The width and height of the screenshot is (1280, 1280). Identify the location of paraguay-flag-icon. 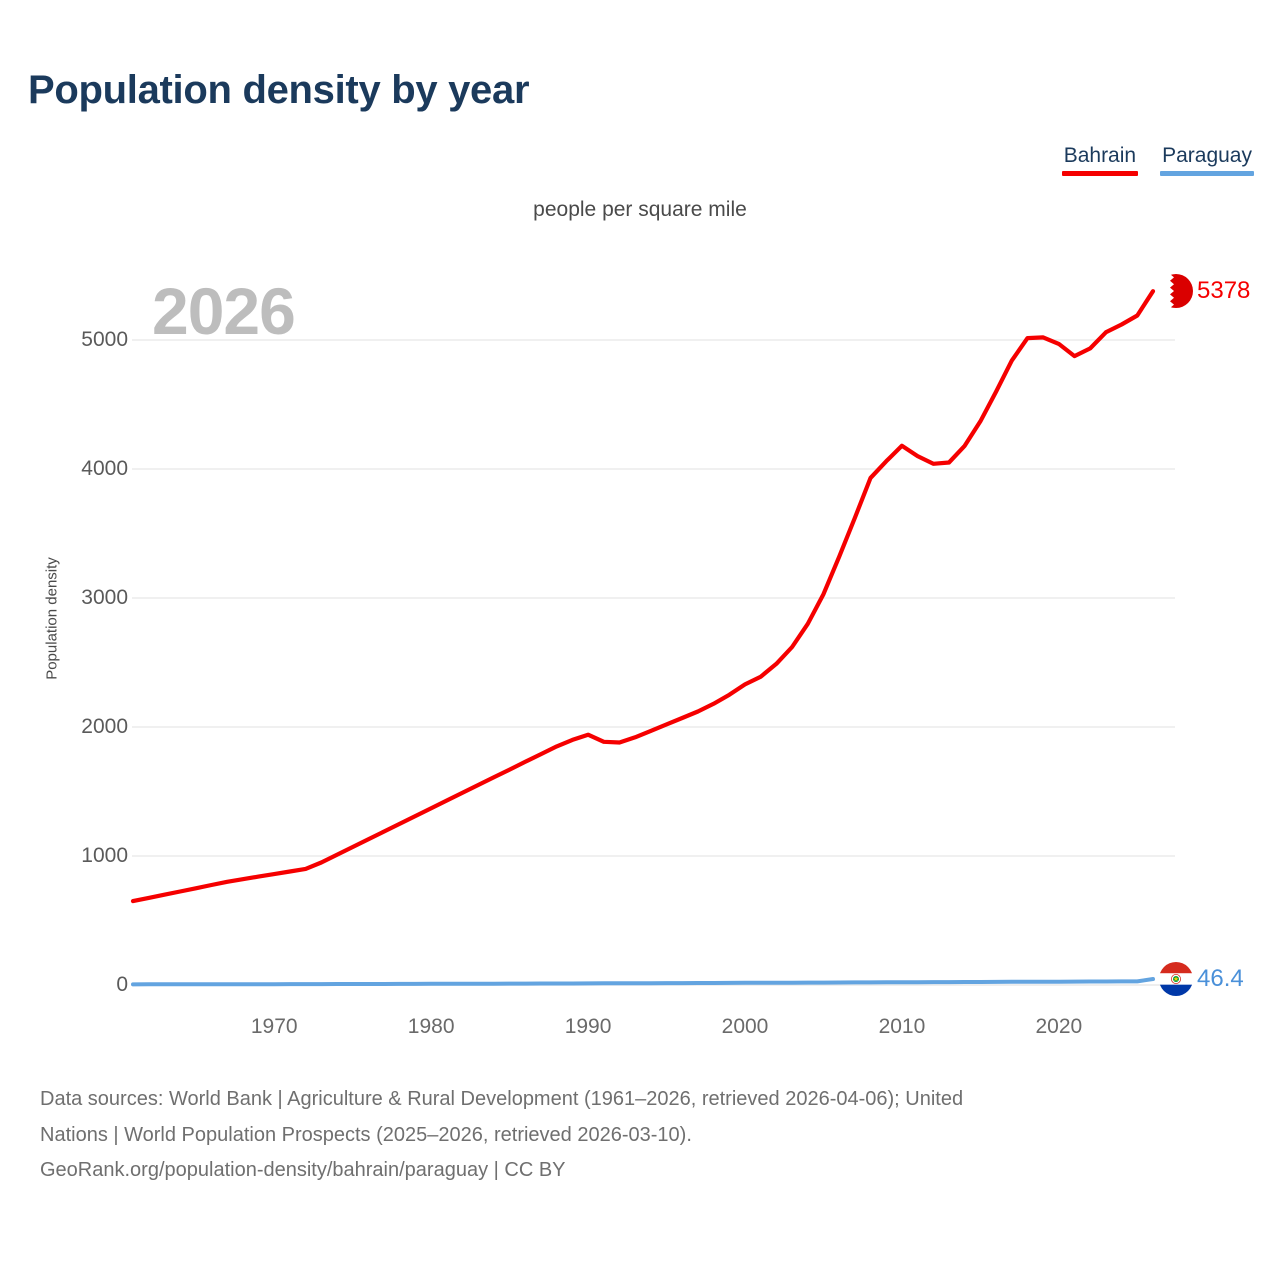
(1176, 979).